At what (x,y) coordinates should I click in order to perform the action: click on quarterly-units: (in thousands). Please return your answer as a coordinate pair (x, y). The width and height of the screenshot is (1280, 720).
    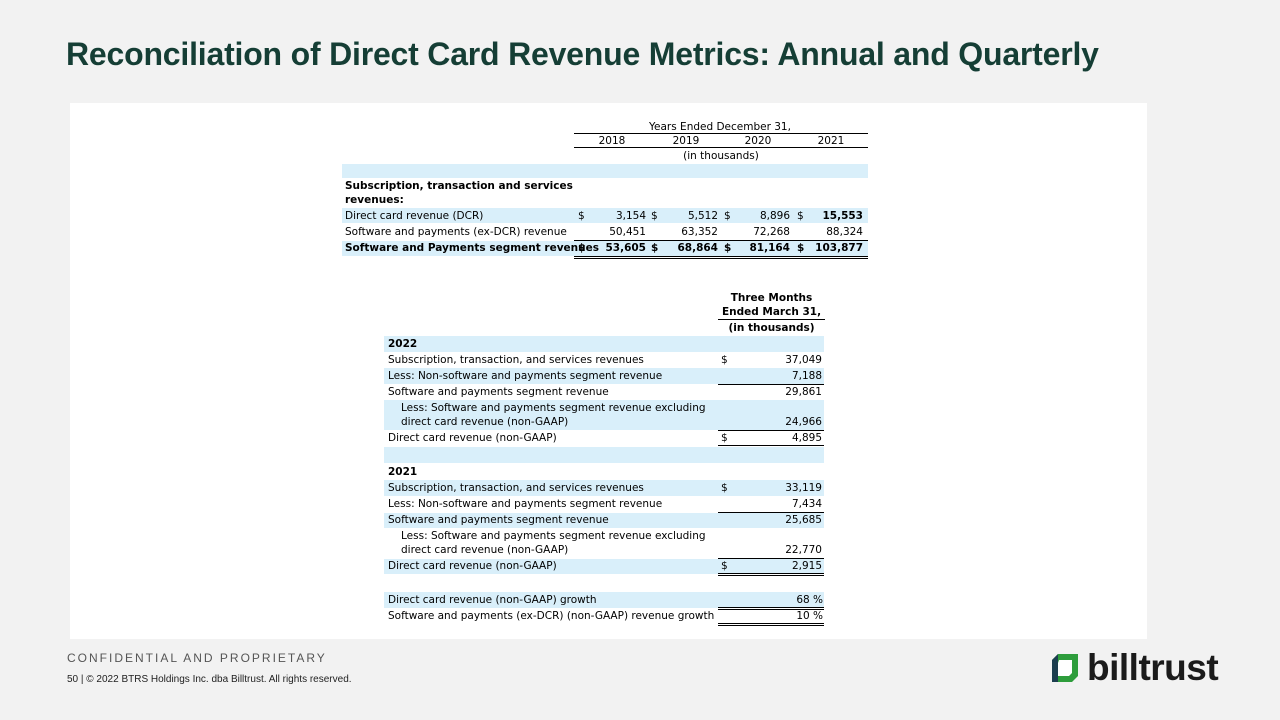
    Looking at the image, I should click on (771, 328).